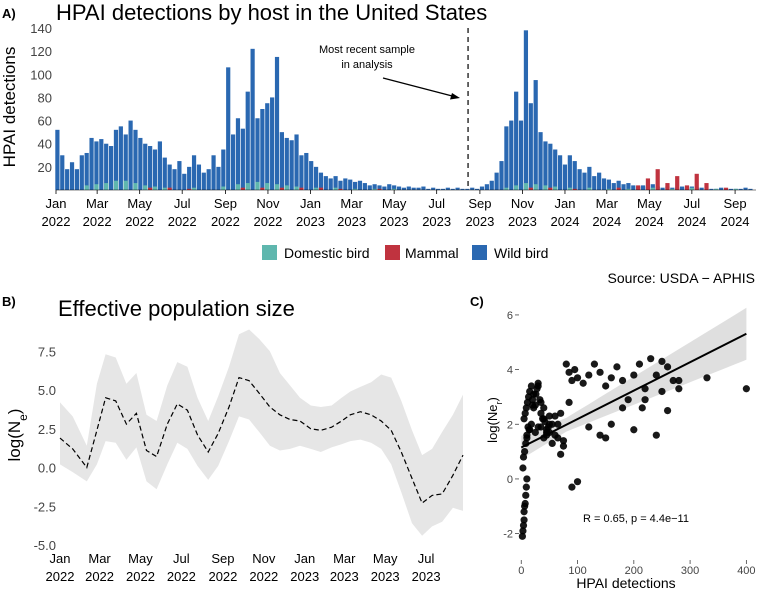 The height and width of the screenshot is (590, 763). What do you see at coordinates (41, 74) in the screenshot?
I see `a-y-tick-label: 100` at bounding box center [41, 74].